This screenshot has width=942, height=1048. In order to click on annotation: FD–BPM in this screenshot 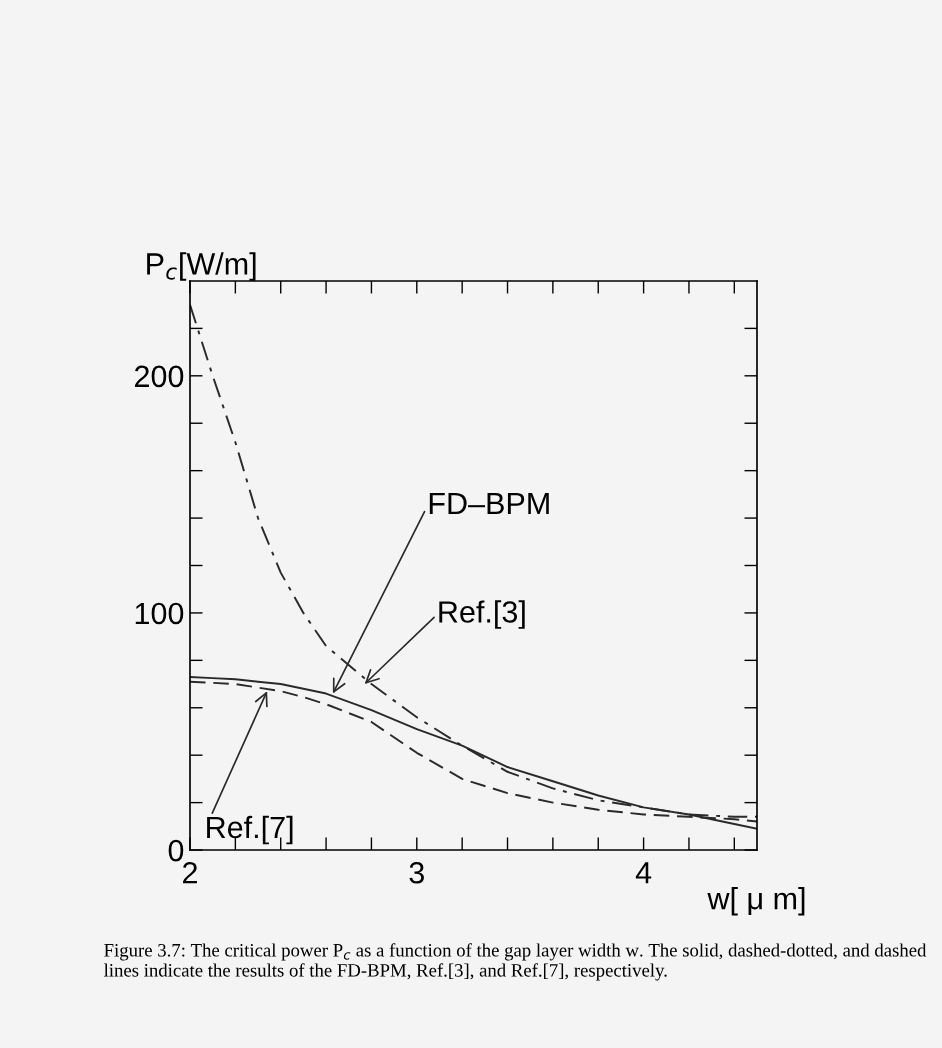, I will do `click(489, 503)`.